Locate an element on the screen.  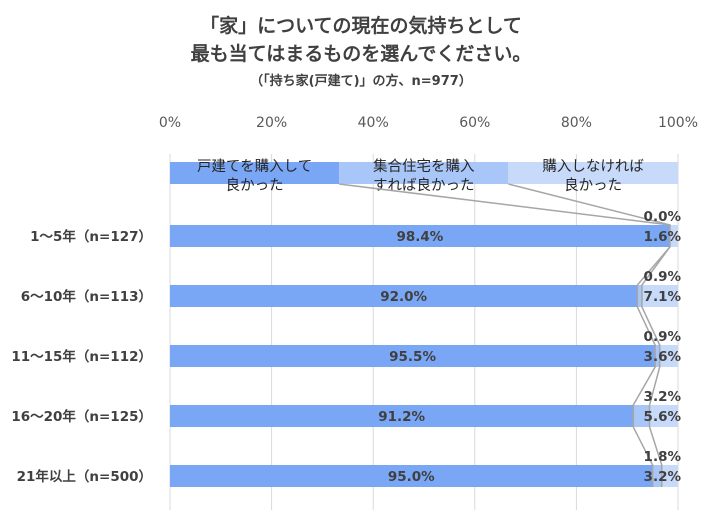
category-label: 21年以上（n=500） is located at coordinates (84, 476).